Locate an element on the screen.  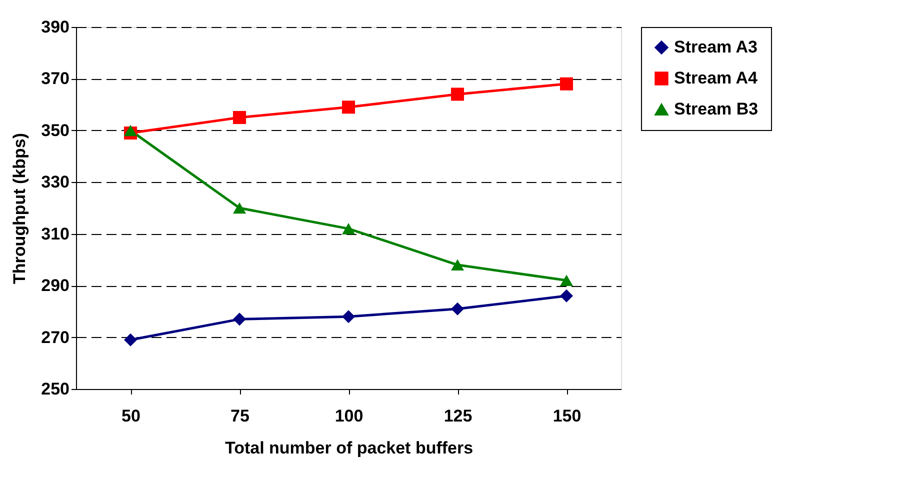
y-axis-title: Throughput (kbps) is located at coordinates (20, 208).